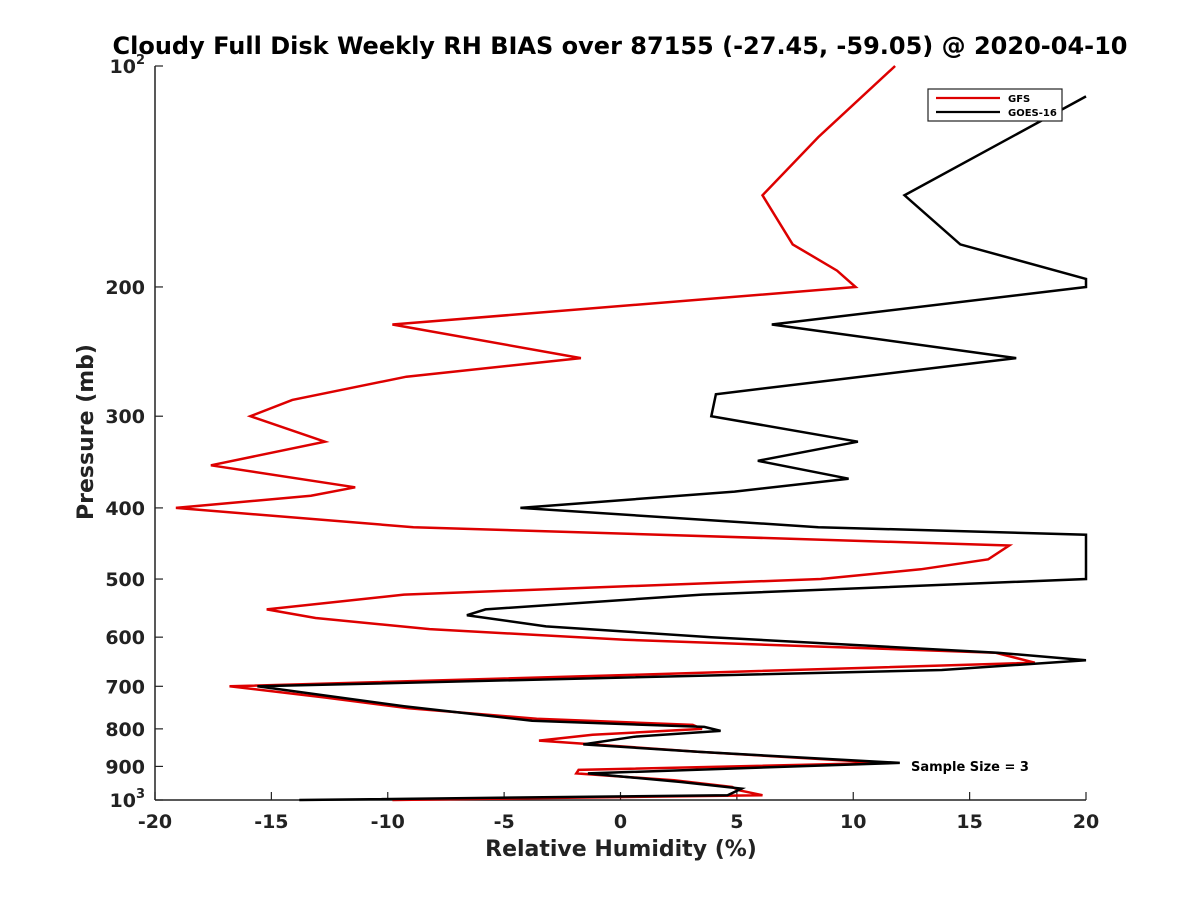 This screenshot has width=1200, height=900. Describe the element at coordinates (128, 65) in the screenshot. I see `y-tick-label: 10²` at that location.